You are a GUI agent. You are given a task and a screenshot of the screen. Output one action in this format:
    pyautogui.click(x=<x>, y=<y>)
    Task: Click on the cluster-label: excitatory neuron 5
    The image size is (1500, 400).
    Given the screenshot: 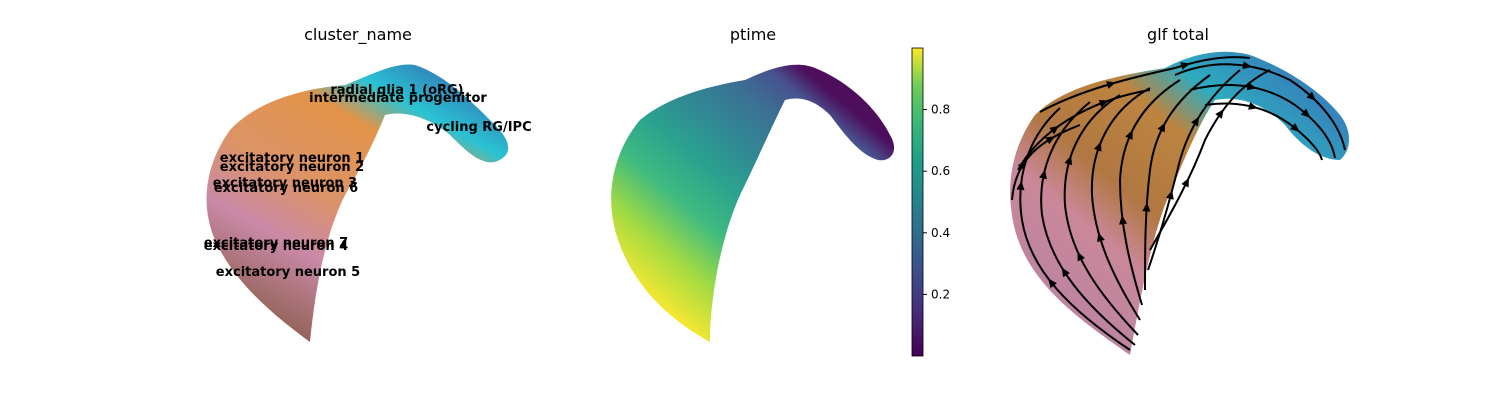 What is the action you would take?
    pyautogui.click(x=288, y=272)
    